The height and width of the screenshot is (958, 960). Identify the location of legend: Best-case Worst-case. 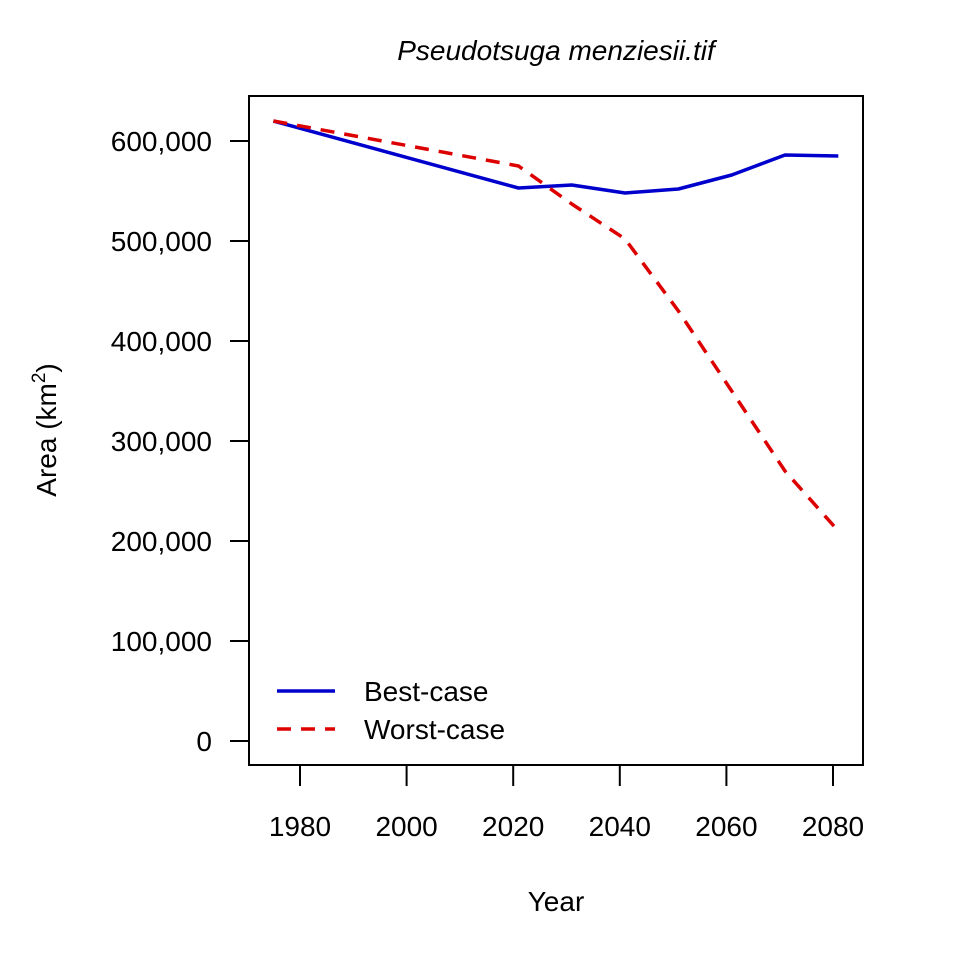
(391, 710).